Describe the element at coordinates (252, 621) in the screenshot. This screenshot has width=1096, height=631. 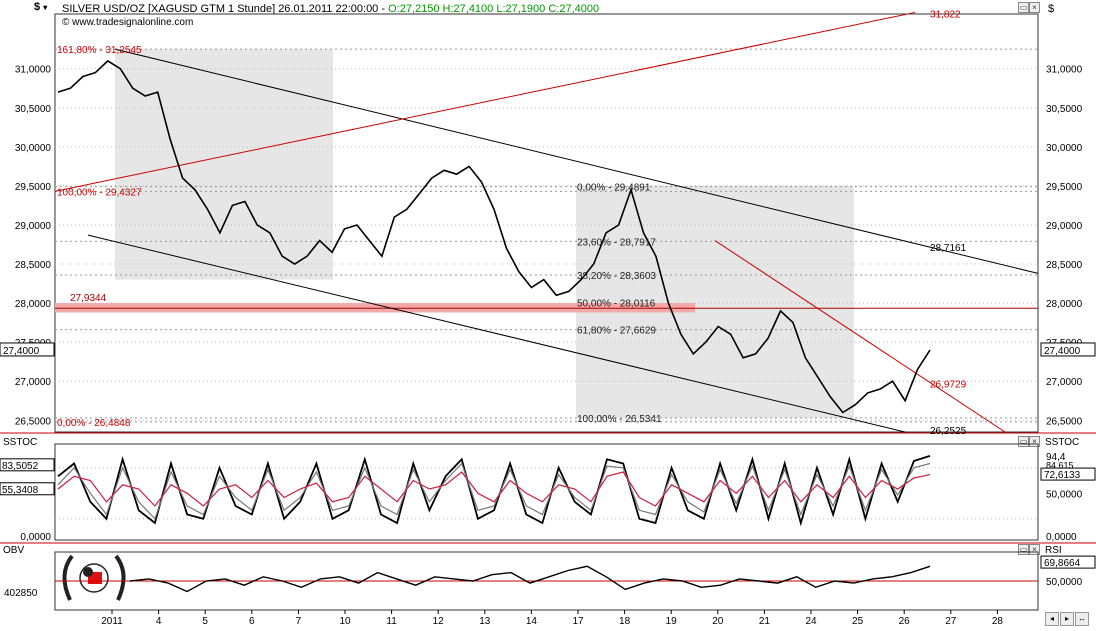
I see `x-tick-label: 6` at that location.